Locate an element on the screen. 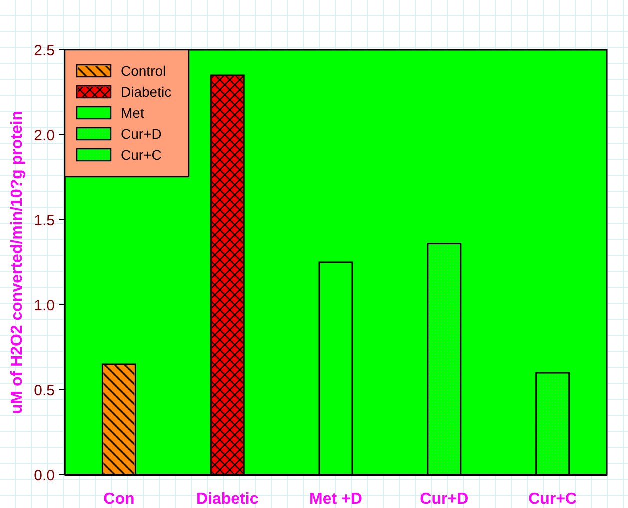  y-axis-title: uM of H2O2 converted/min/10?g protein is located at coordinates (17, 262).